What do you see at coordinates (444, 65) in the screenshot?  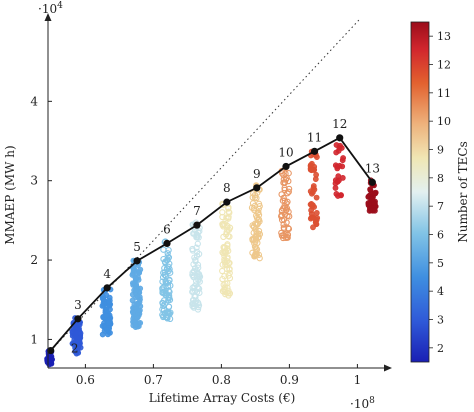 I see `colorbar-tick-label: 12` at bounding box center [444, 65].